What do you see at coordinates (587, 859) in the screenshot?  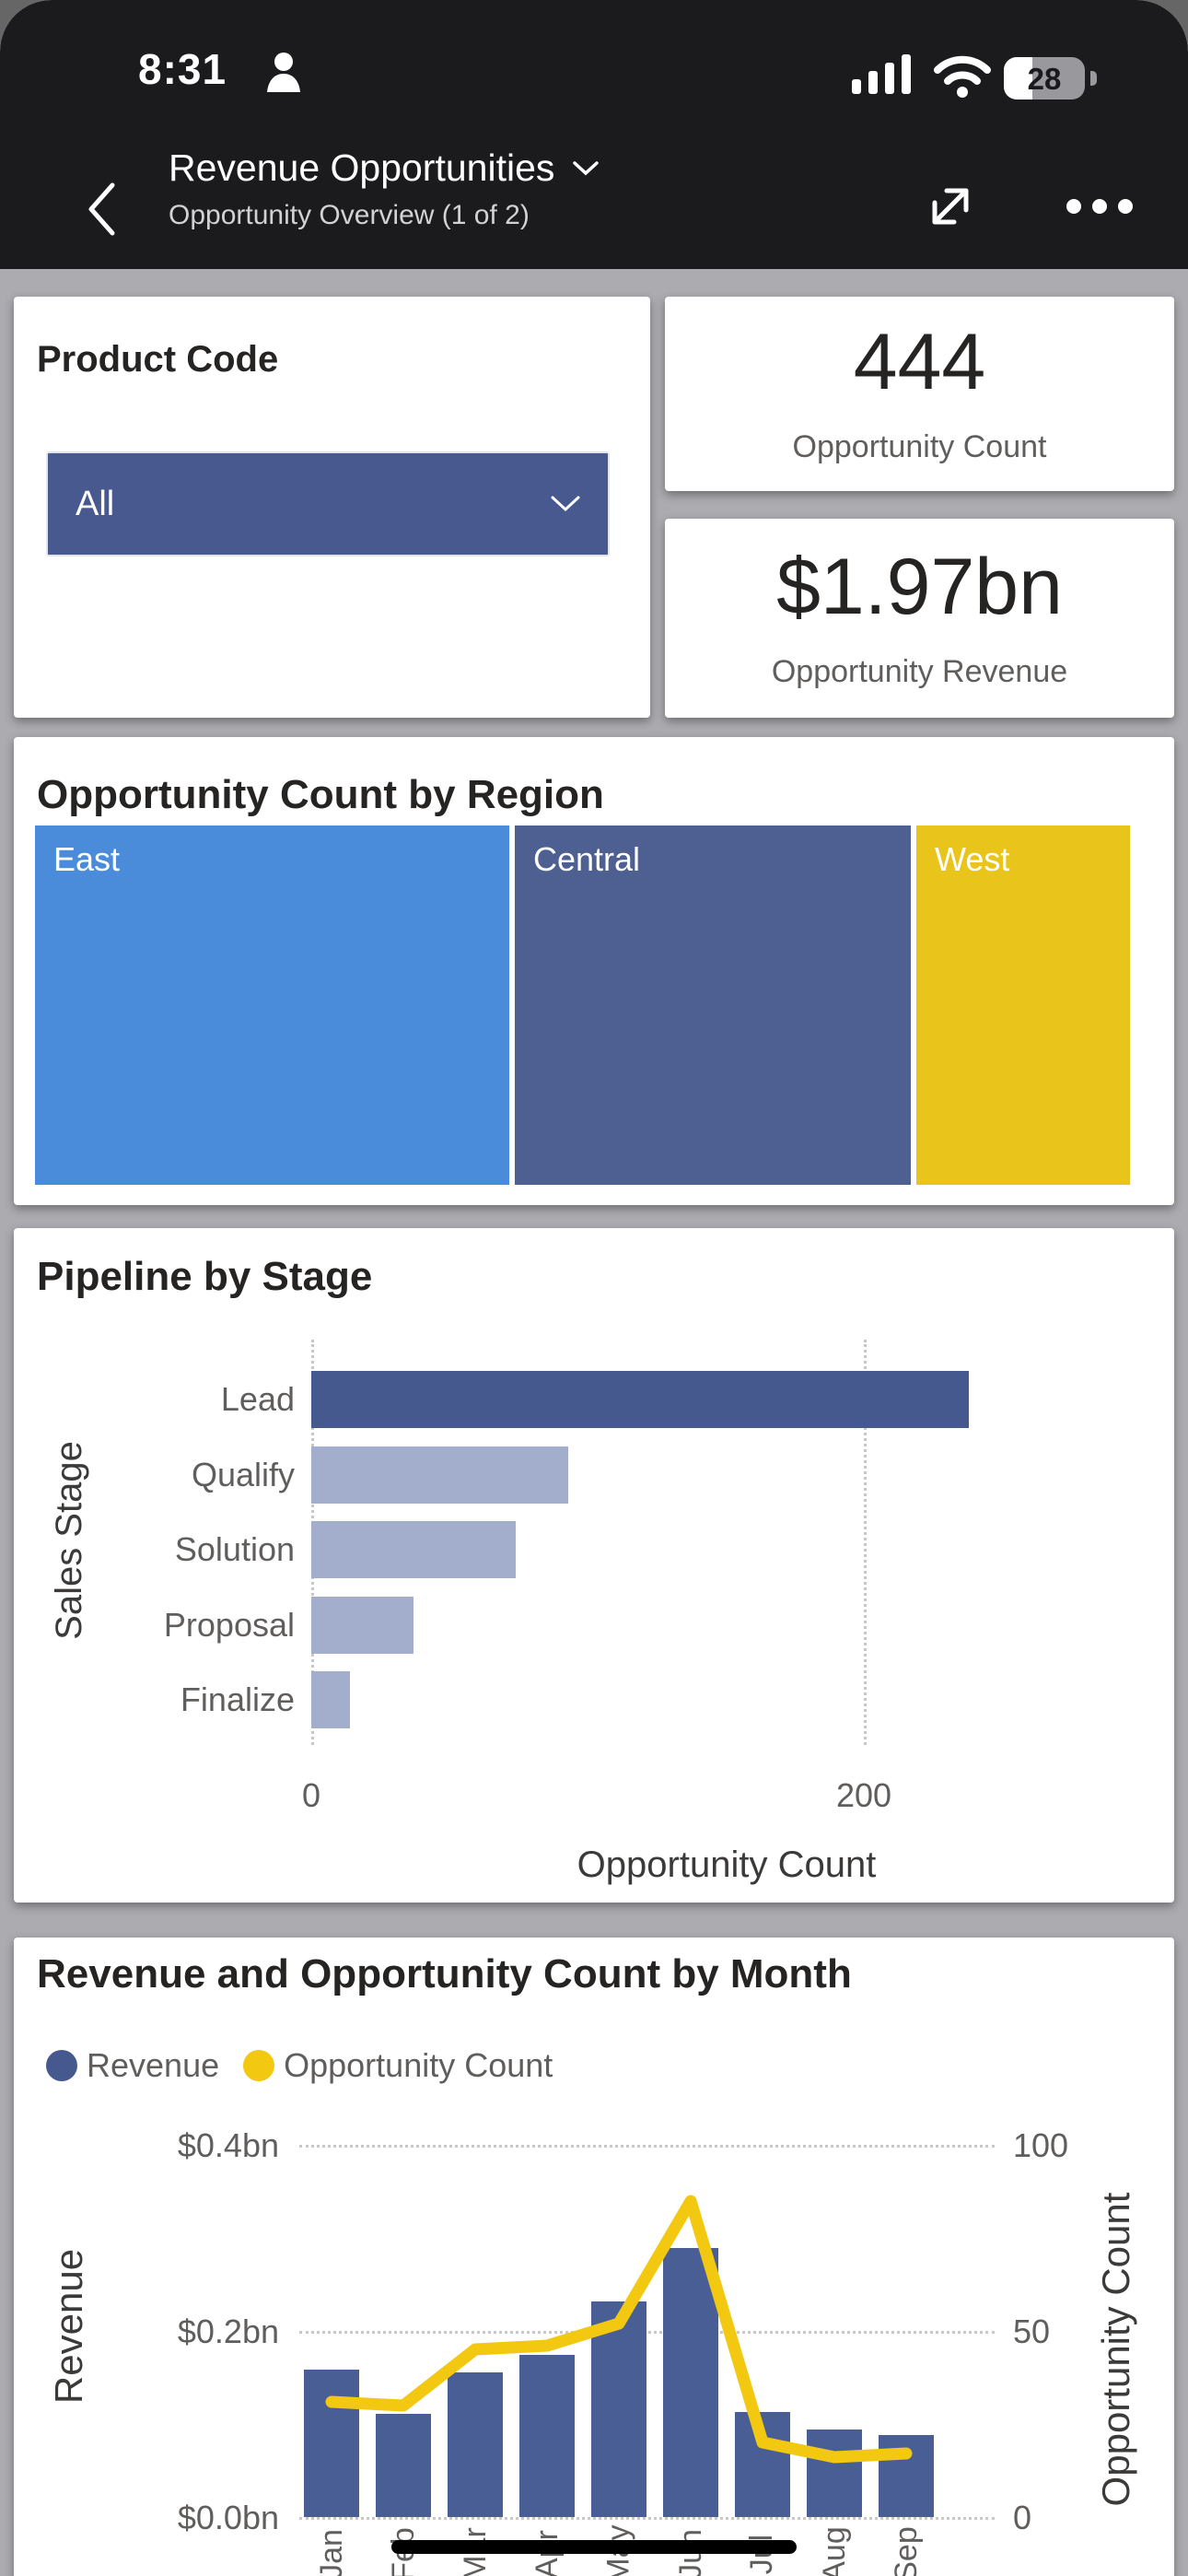 I see `treemap-tile-label: Central` at bounding box center [587, 859].